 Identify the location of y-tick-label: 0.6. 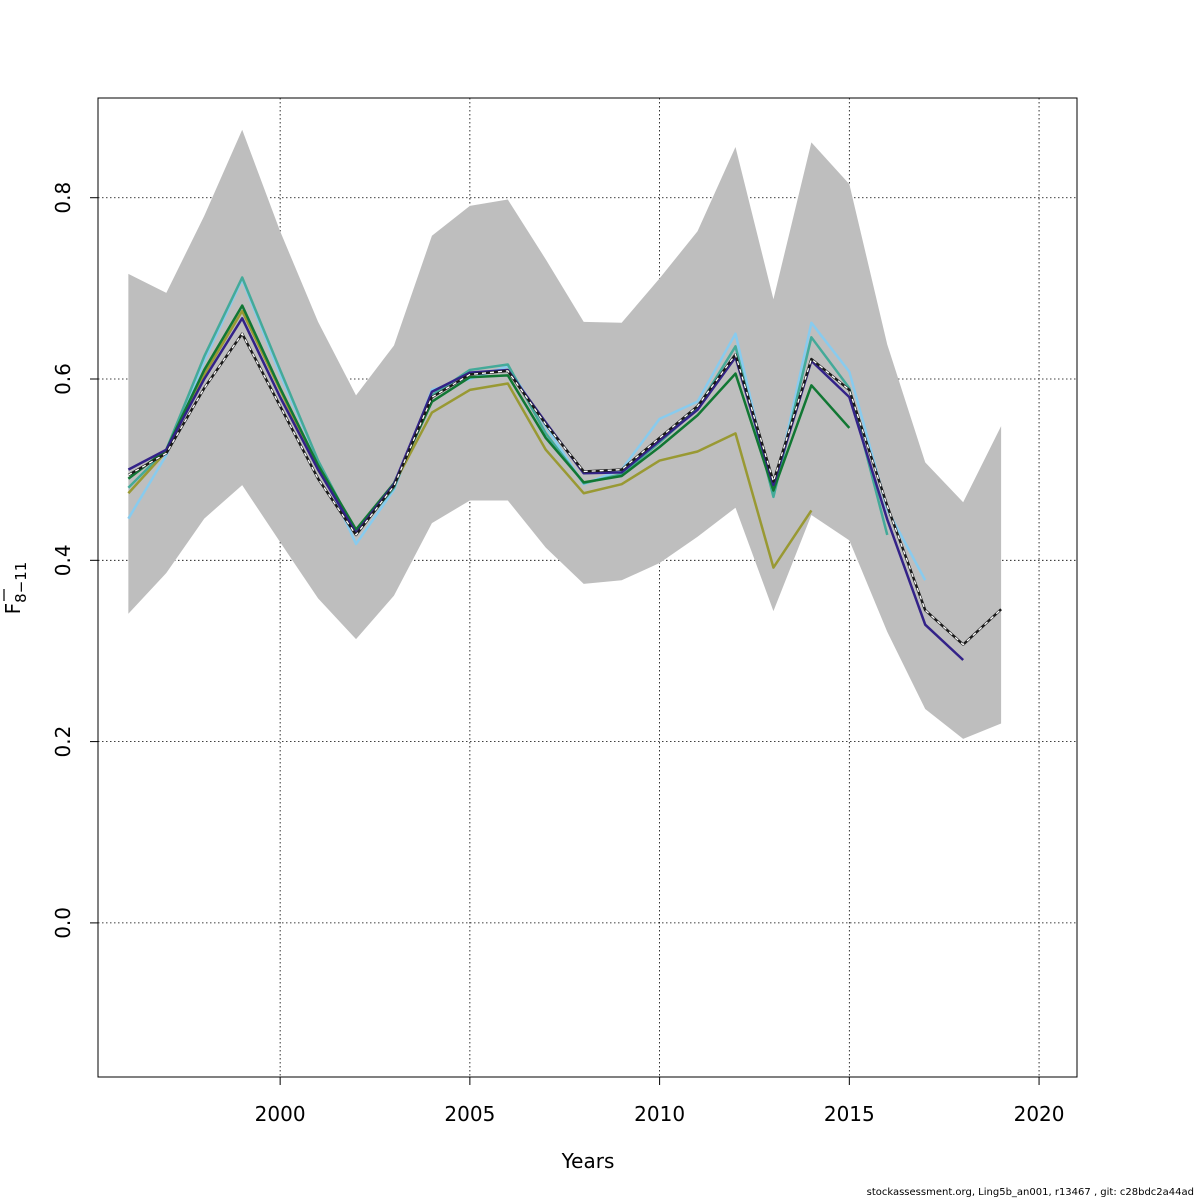
(63, 379).